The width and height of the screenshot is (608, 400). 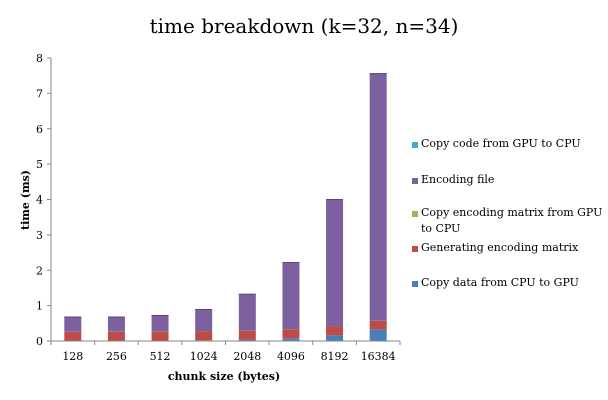 I want to click on legend-item: Generating encoding matrix, so click(x=508, y=248).